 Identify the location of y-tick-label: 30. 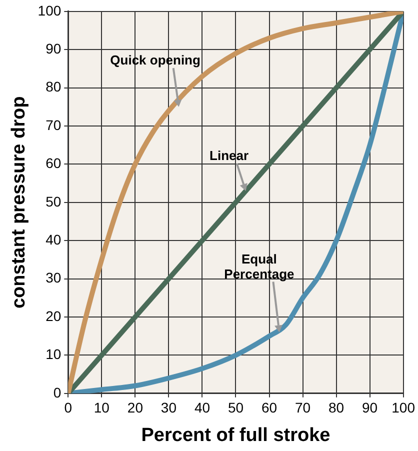
(54, 278).